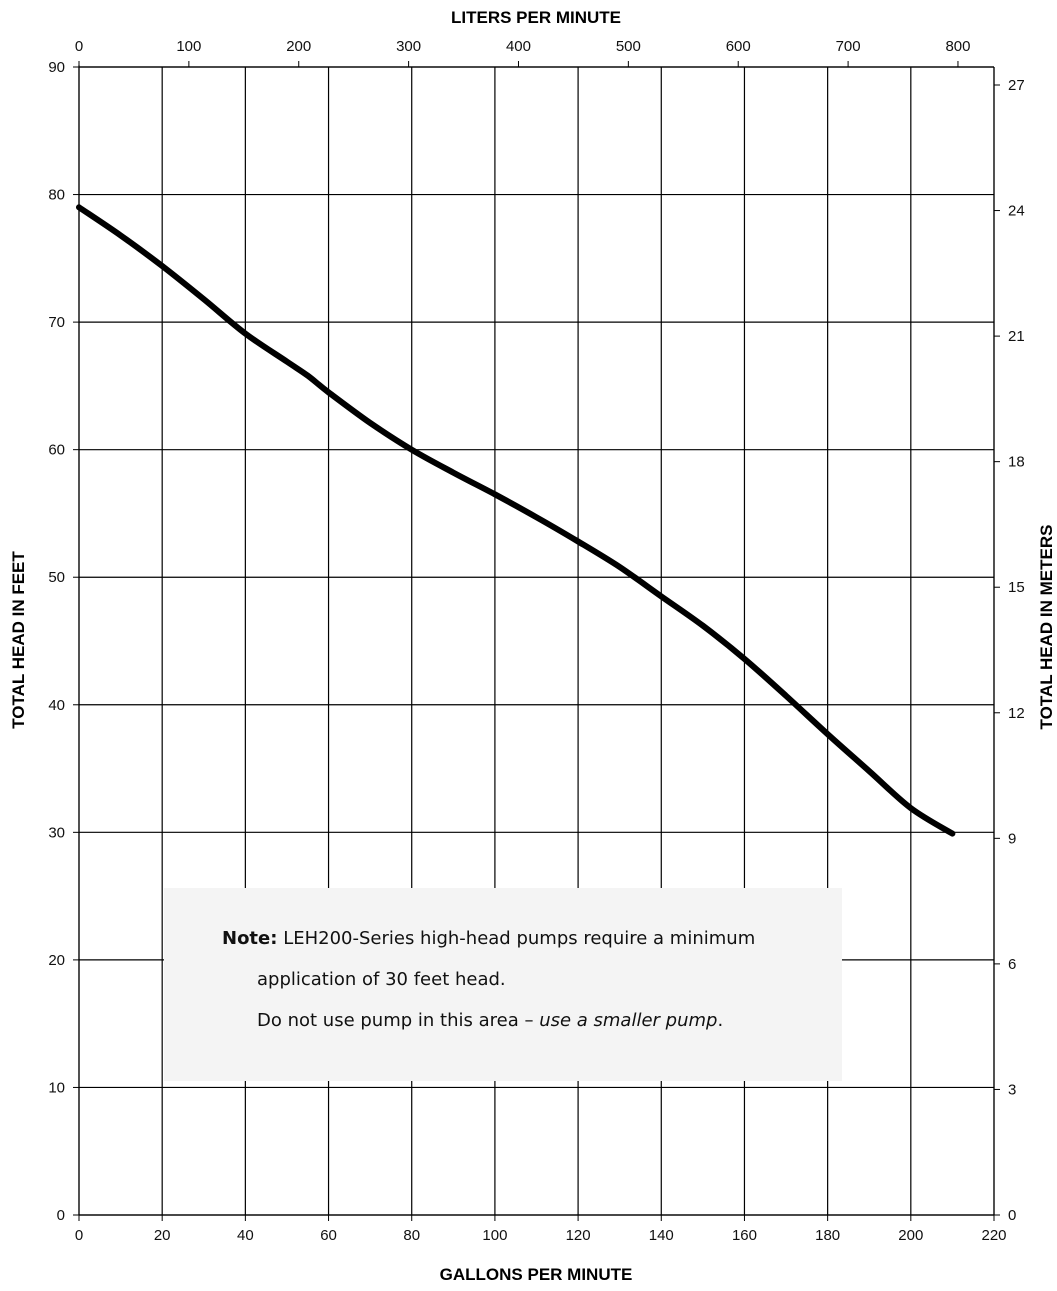  Describe the element at coordinates (1016, 713) in the screenshot. I see `y-right-tick-label: 12` at that location.